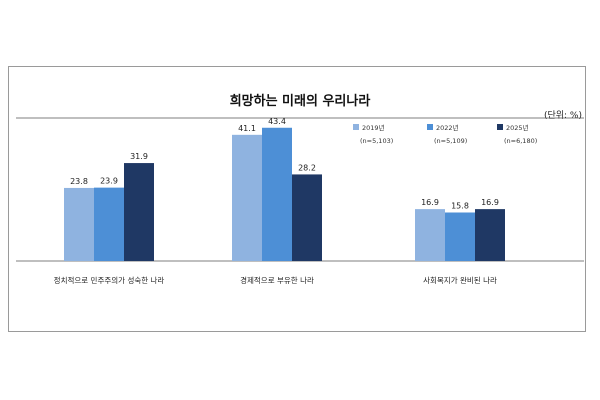 The image size is (600, 400). Describe the element at coordinates (373, 127) in the screenshot. I see `legend-series-name: 2019년` at that location.